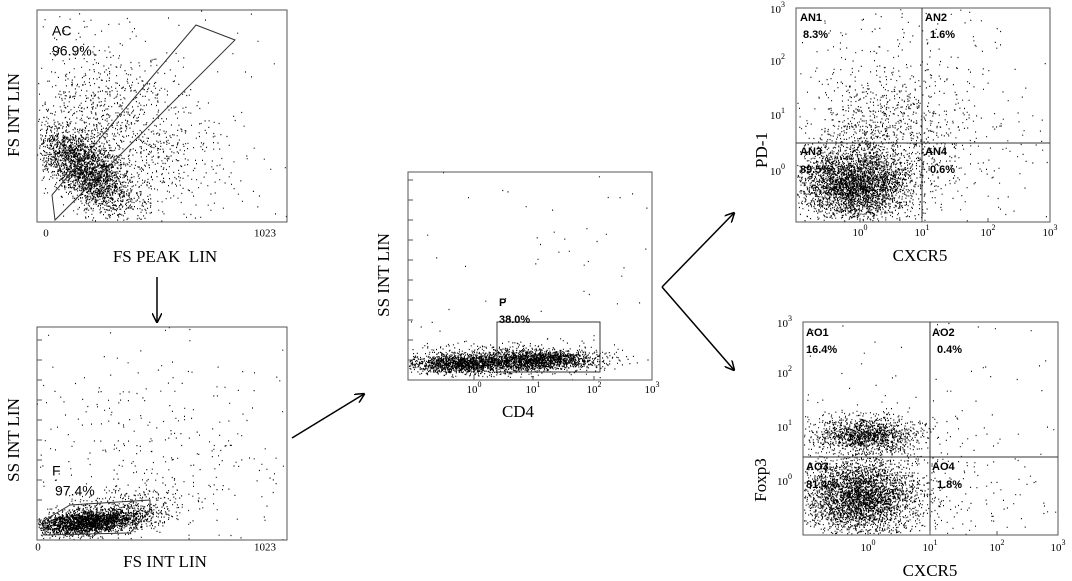 The width and height of the screenshot is (1072, 581). What do you see at coordinates (518, 411) in the screenshot?
I see `x-axis-label: CD4` at bounding box center [518, 411].